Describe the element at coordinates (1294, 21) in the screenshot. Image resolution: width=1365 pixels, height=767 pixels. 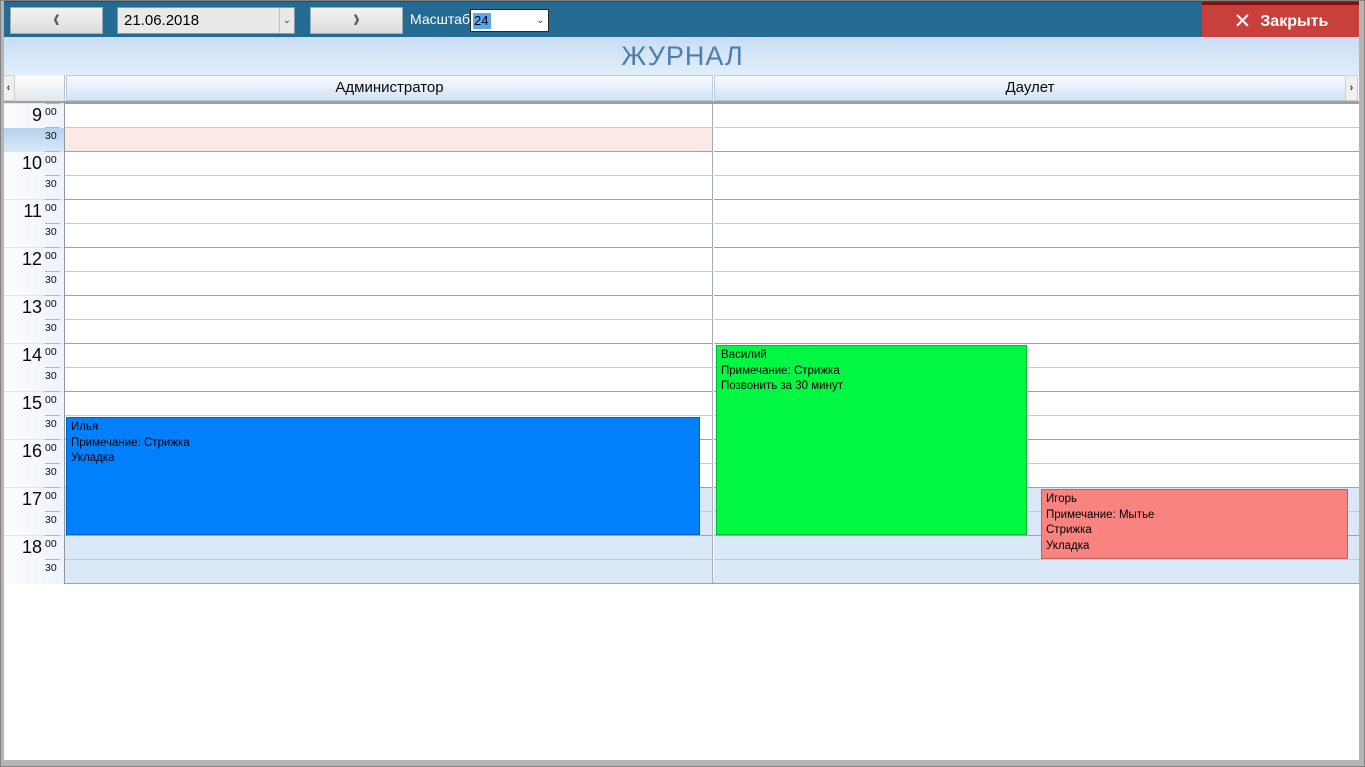
I see `close-button-label: Закрыть` at that location.